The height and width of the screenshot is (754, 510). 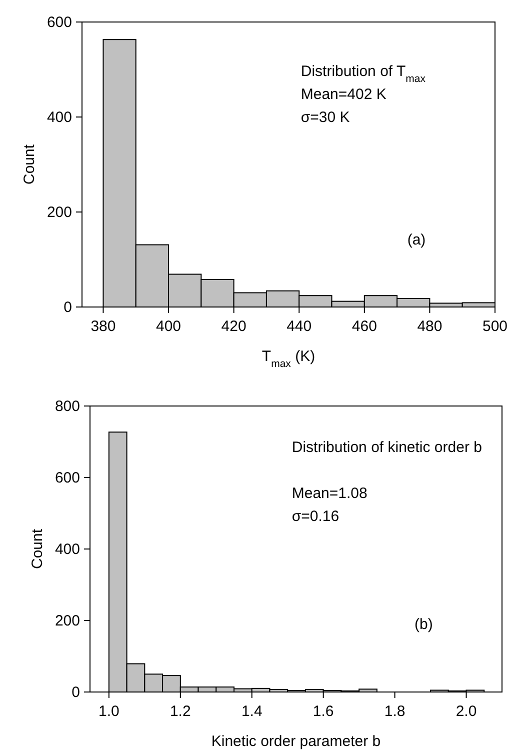 What do you see at coordinates (325, 117) in the screenshot?
I see `annotation: σ=30 K` at bounding box center [325, 117].